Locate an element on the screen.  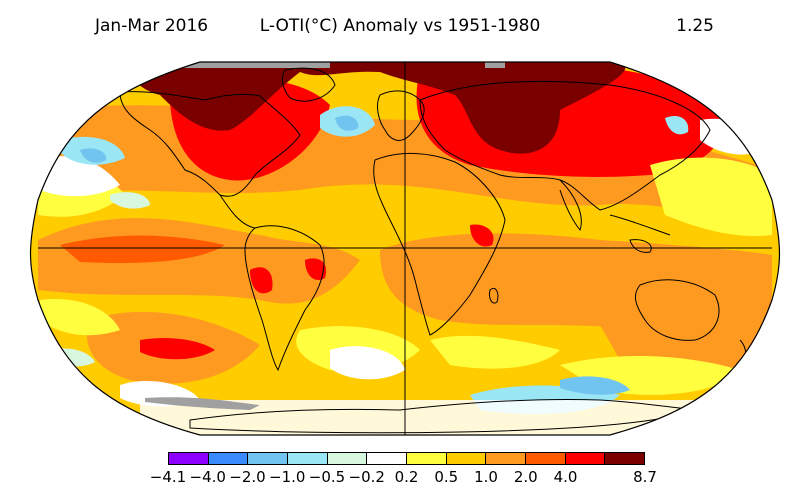
legend-tick-label: −4.0 is located at coordinates (207, 477).